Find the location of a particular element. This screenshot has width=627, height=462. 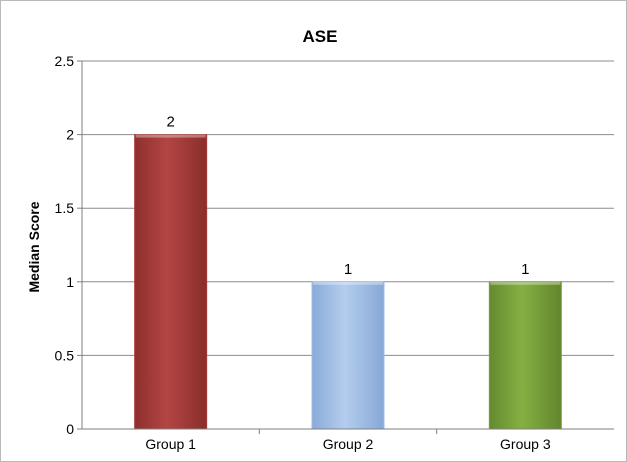

y-tick-label: 0.5 is located at coordinates (65, 355).